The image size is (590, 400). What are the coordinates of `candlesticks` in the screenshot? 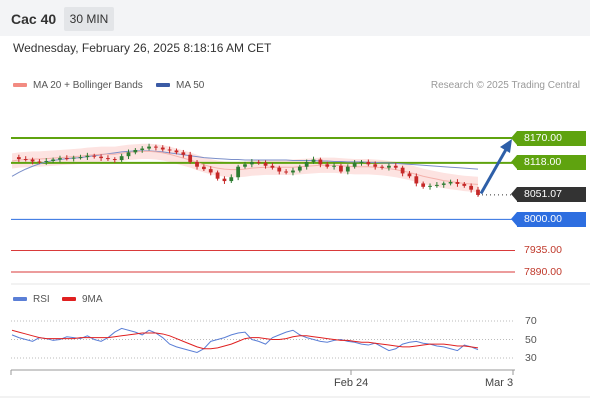 It's located at (248, 170).